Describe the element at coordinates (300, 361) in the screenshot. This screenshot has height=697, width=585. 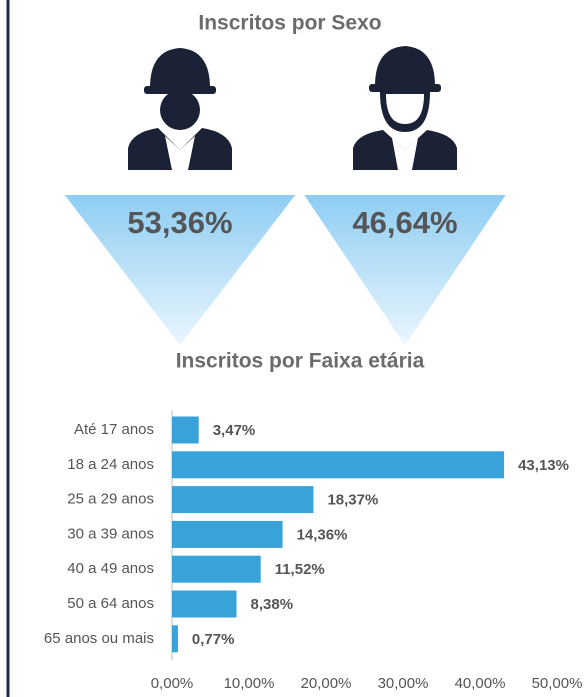
I see `age-title: Inscritos por Faixa etária` at that location.